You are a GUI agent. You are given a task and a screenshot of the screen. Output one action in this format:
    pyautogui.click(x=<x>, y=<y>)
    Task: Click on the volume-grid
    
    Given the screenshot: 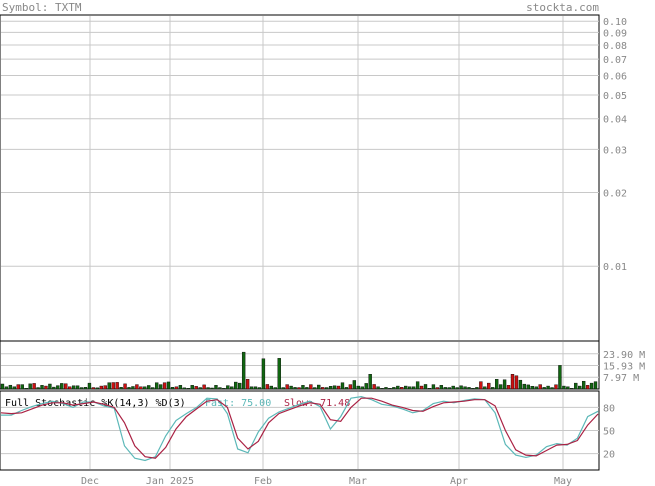 What is the action you would take?
    pyautogui.click(x=300, y=365)
    